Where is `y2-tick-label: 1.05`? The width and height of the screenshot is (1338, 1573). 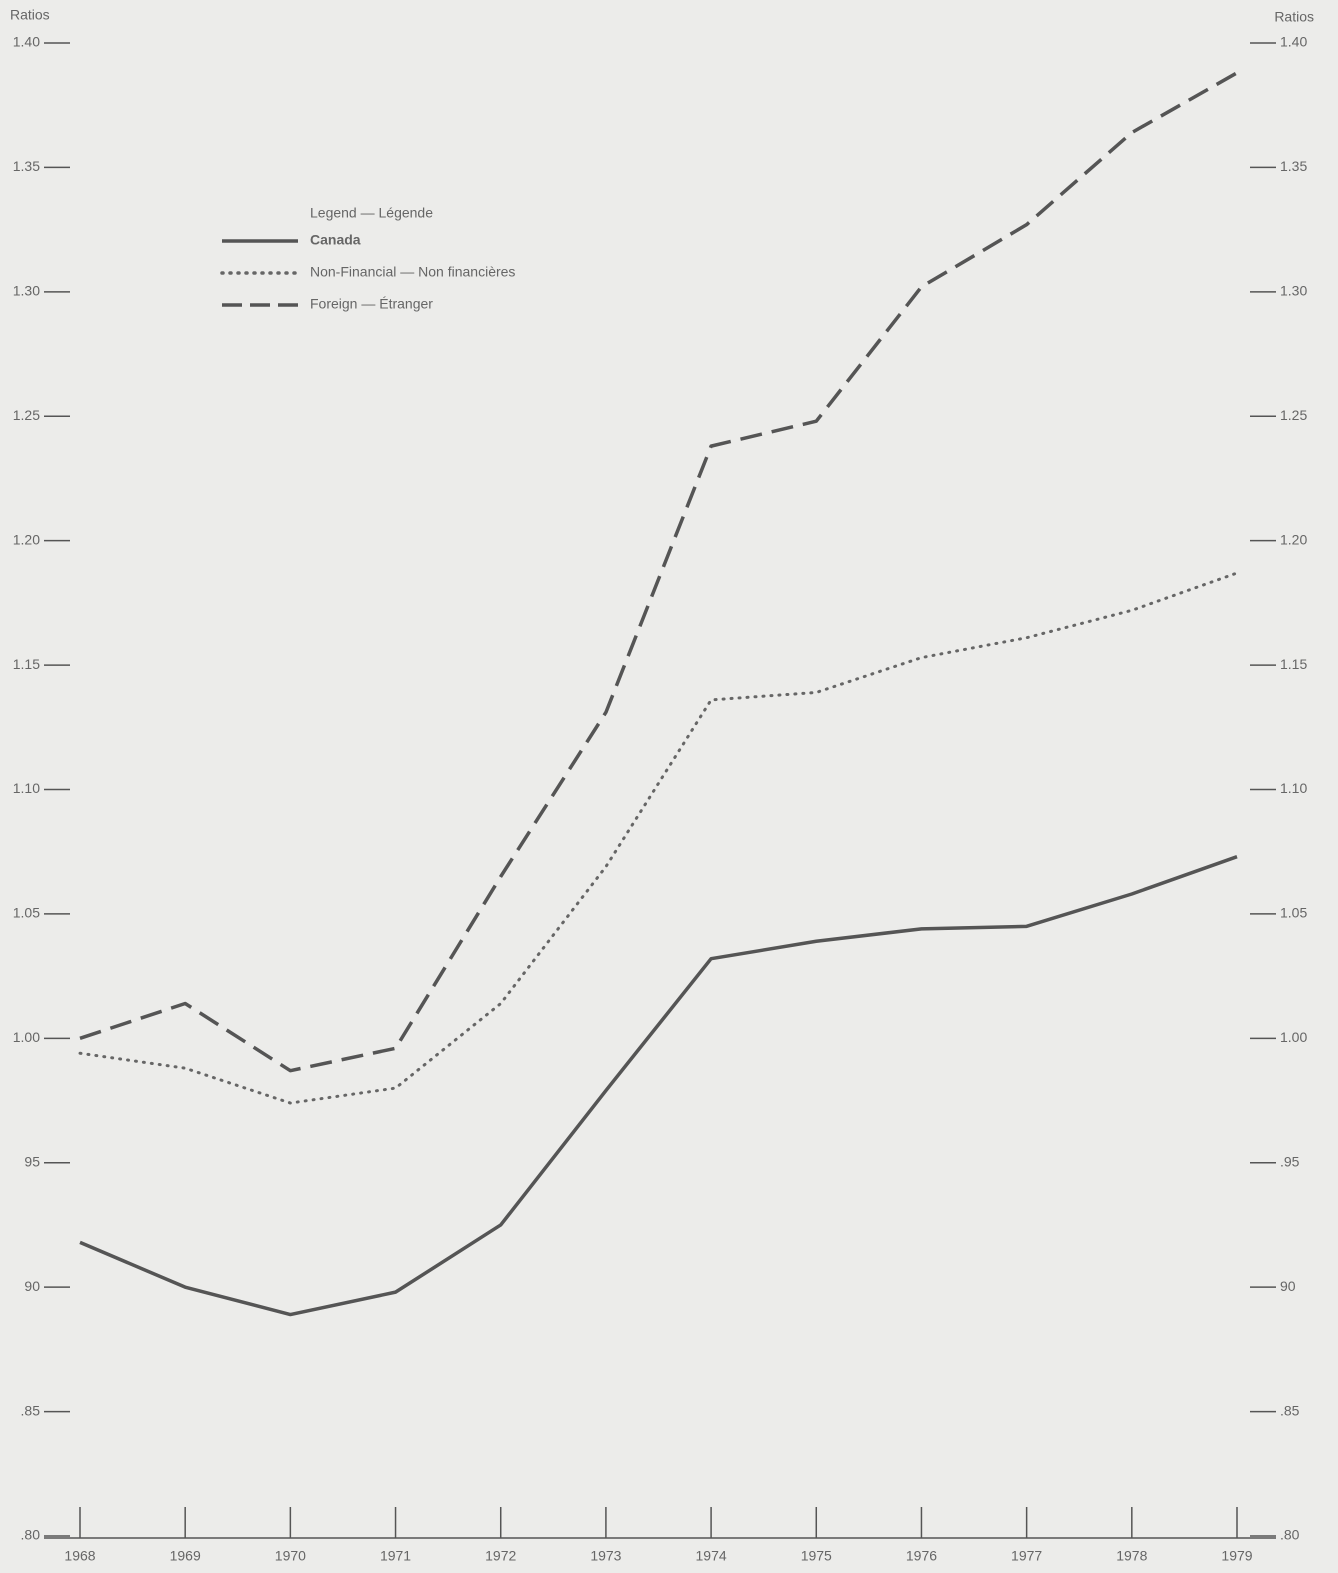
y2-tick-label: 1.05 is located at coordinates (1293, 913).